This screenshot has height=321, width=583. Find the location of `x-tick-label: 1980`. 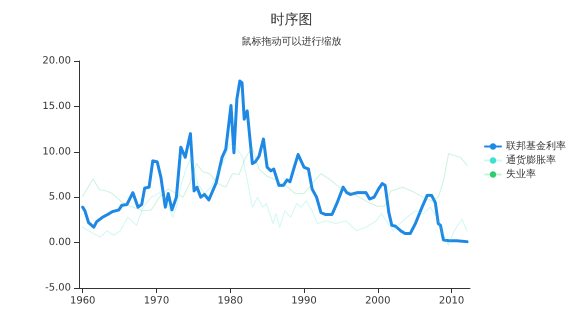

x-tick-label: 1980 is located at coordinates (230, 301).